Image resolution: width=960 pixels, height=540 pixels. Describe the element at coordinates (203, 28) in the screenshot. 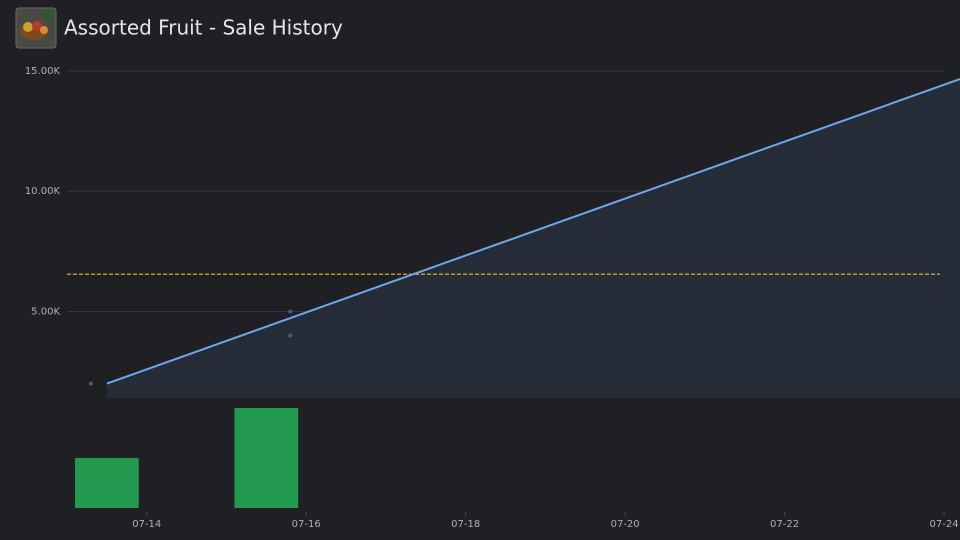

I see `title: Assorted Fruit - Sale History` at that location.